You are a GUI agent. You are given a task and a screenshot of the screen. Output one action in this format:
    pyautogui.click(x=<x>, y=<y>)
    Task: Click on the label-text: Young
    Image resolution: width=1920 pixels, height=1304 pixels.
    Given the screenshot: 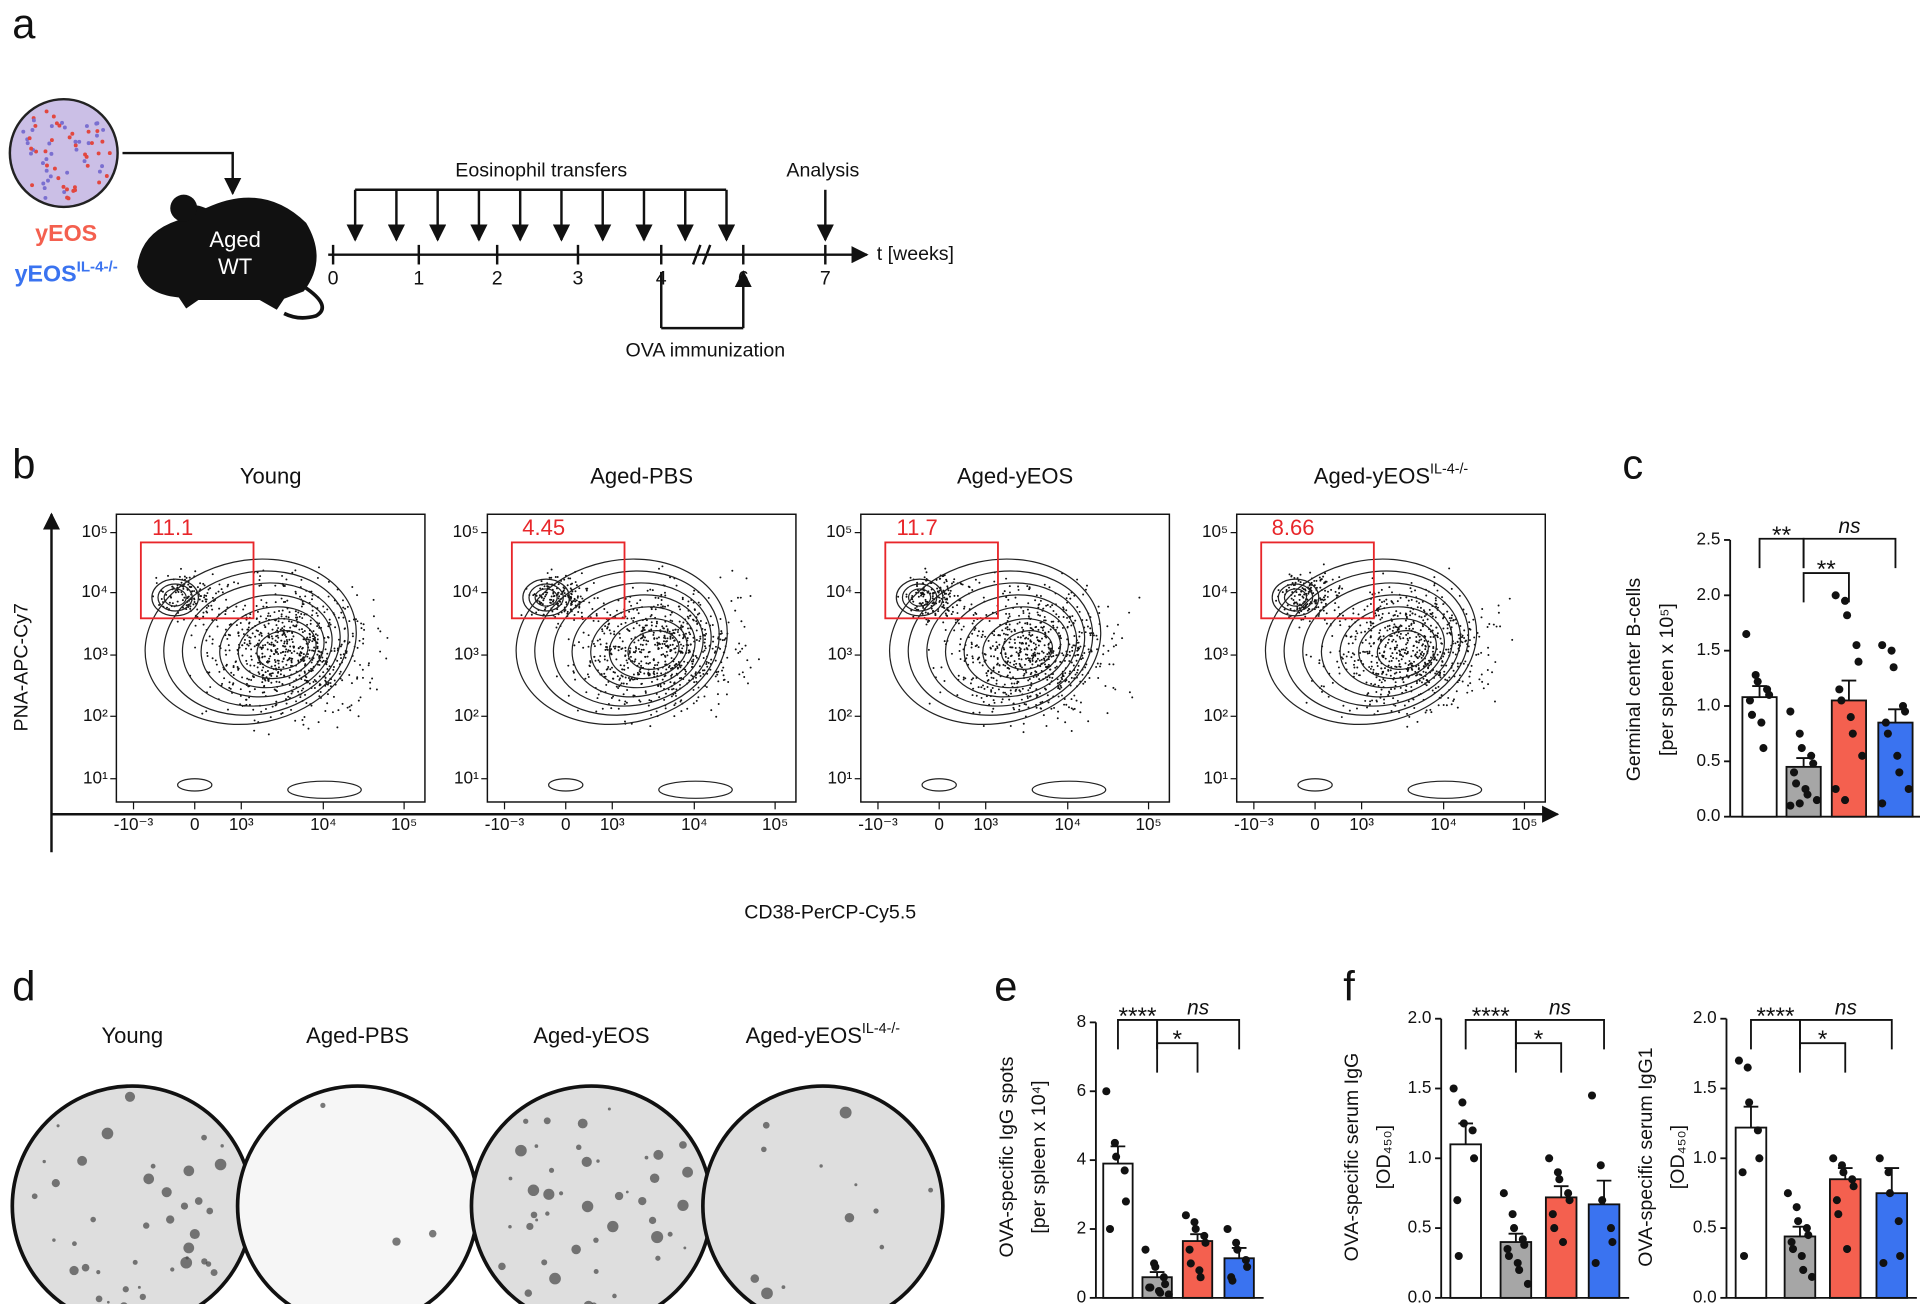 What is the action you would take?
    pyautogui.click(x=271, y=475)
    